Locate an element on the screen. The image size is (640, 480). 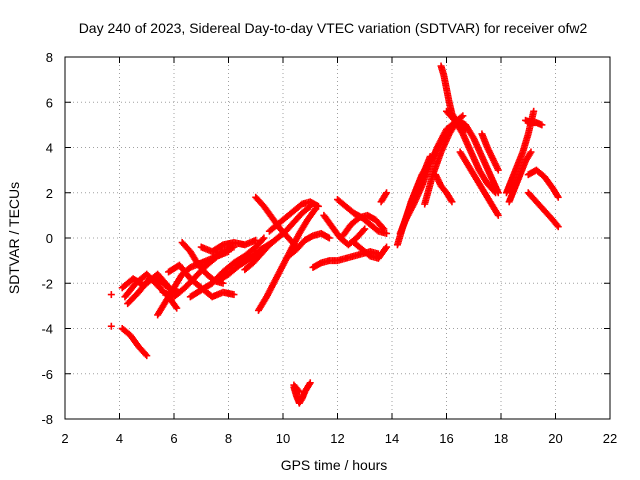
x-tick-label: 22 is located at coordinates (610, 438).